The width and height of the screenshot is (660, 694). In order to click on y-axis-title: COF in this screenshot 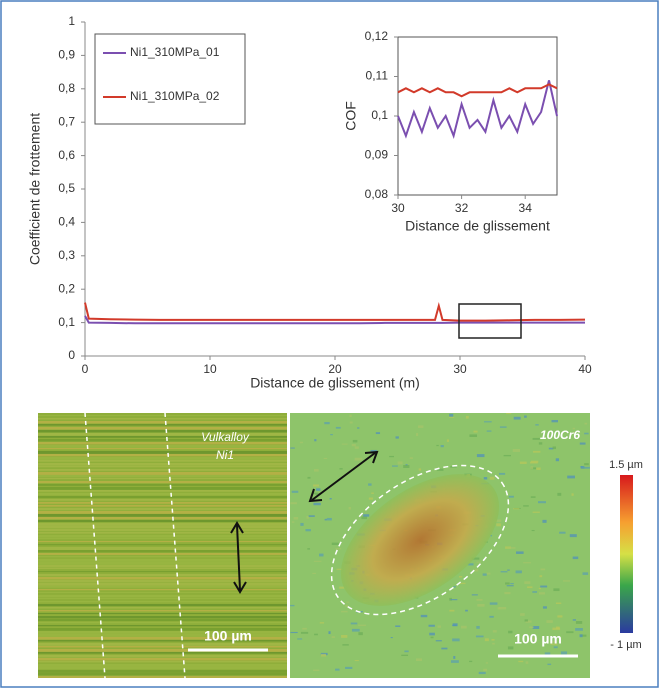, I will do `click(351, 116)`.